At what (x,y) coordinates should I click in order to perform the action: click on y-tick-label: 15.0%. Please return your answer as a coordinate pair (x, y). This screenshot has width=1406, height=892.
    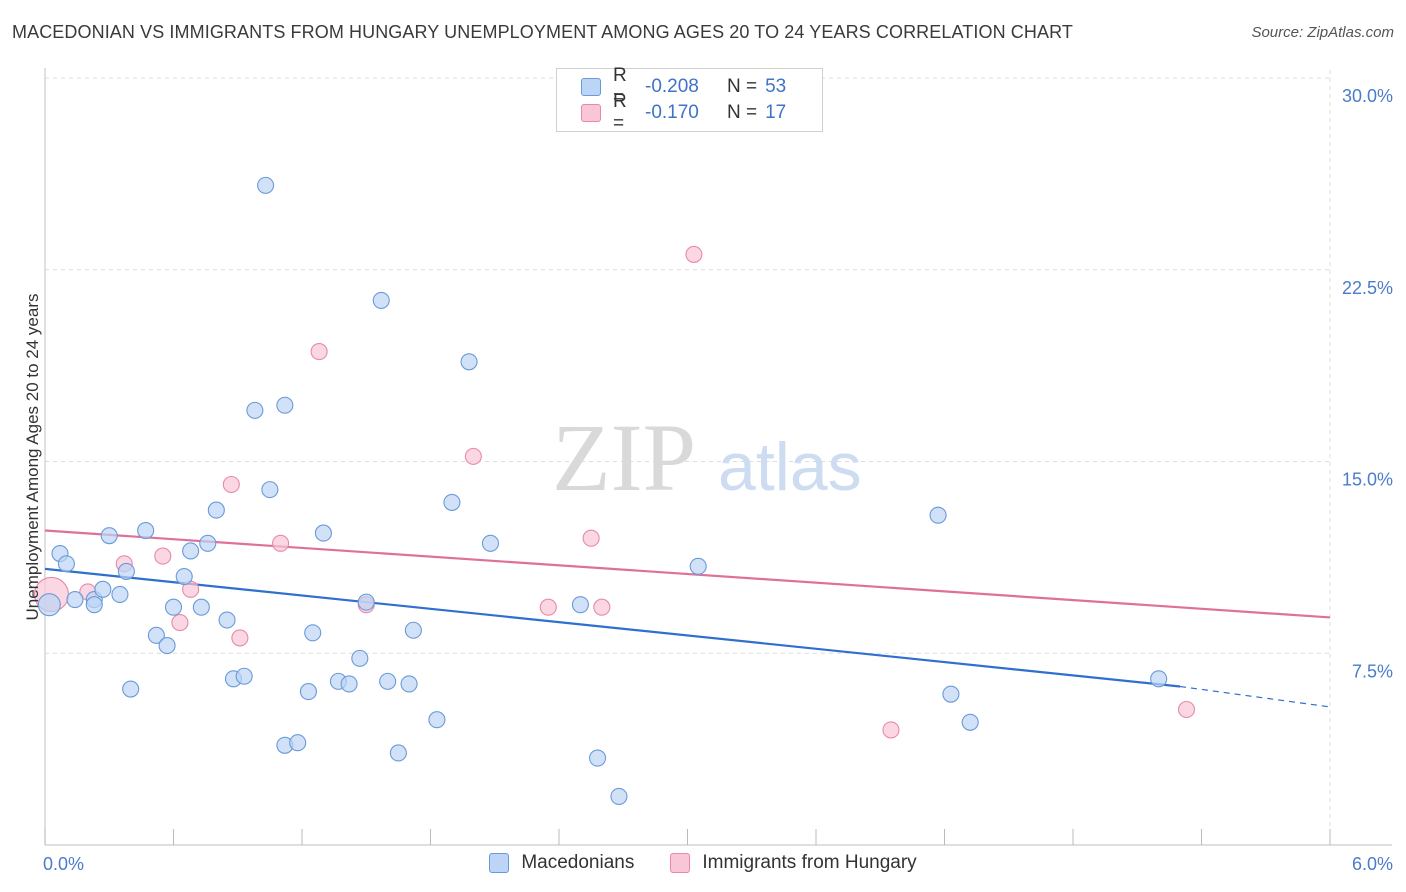
    Looking at the image, I should click on (1367, 480).